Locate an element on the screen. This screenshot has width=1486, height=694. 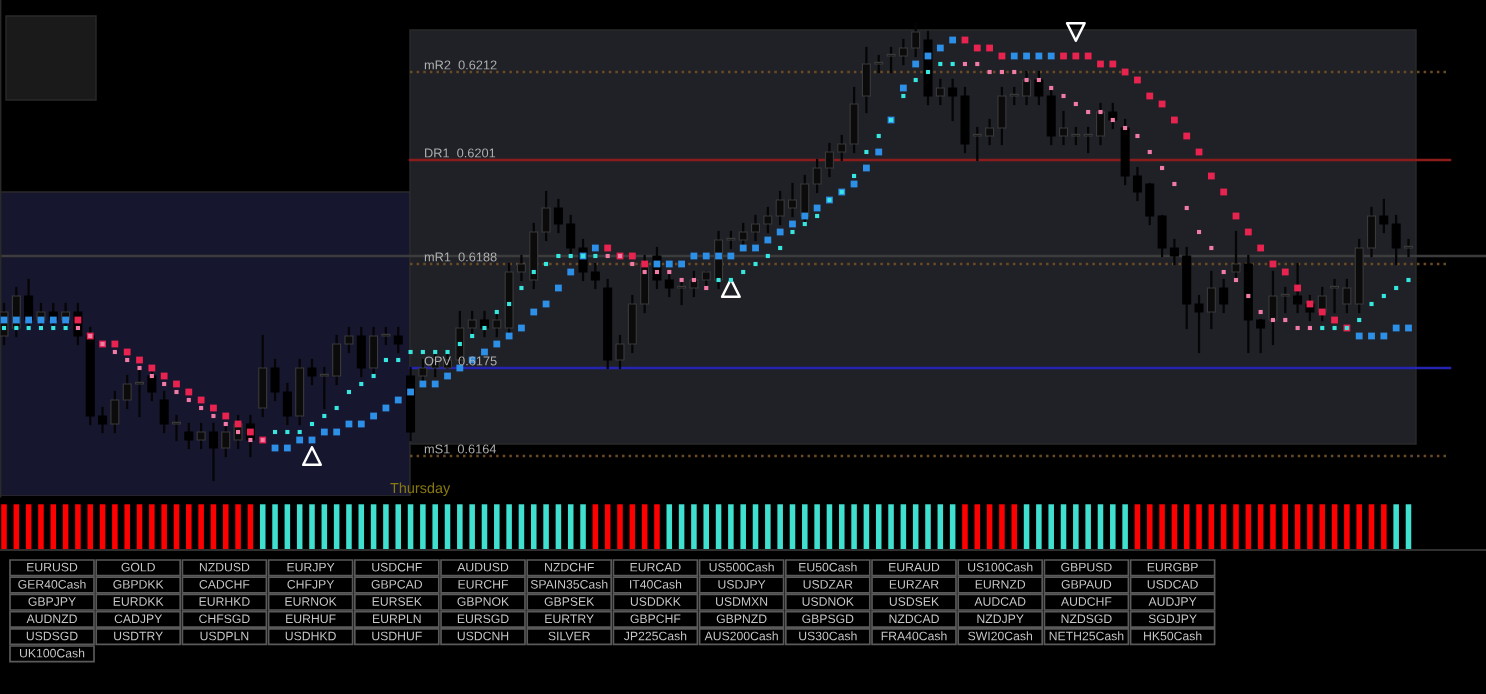
candlestick is located at coordinates (189, 436).